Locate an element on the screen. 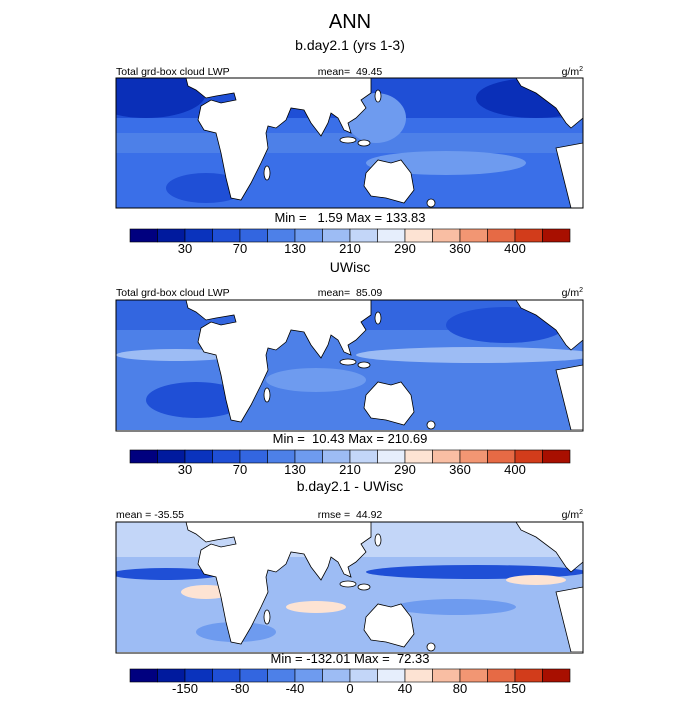 The image size is (700, 705). colorbar-label: 0 is located at coordinates (349, 688).